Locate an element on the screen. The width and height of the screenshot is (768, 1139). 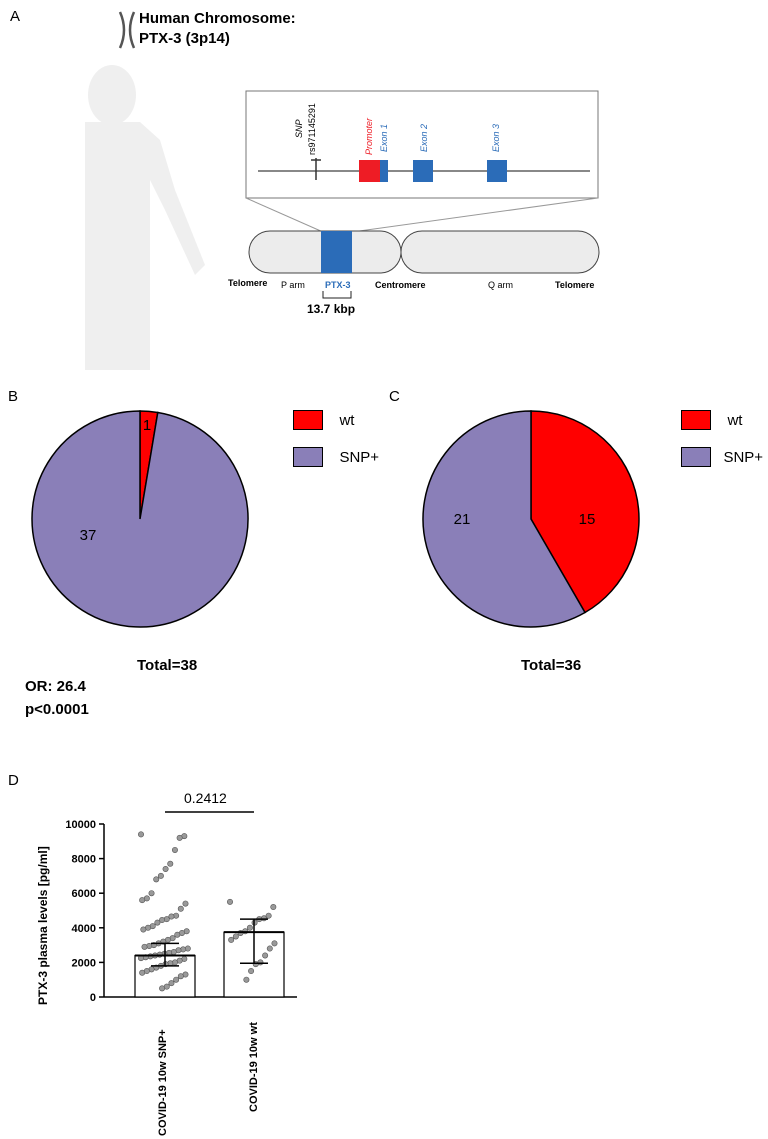
panel-d-letter: D is located at coordinates (13, 780).